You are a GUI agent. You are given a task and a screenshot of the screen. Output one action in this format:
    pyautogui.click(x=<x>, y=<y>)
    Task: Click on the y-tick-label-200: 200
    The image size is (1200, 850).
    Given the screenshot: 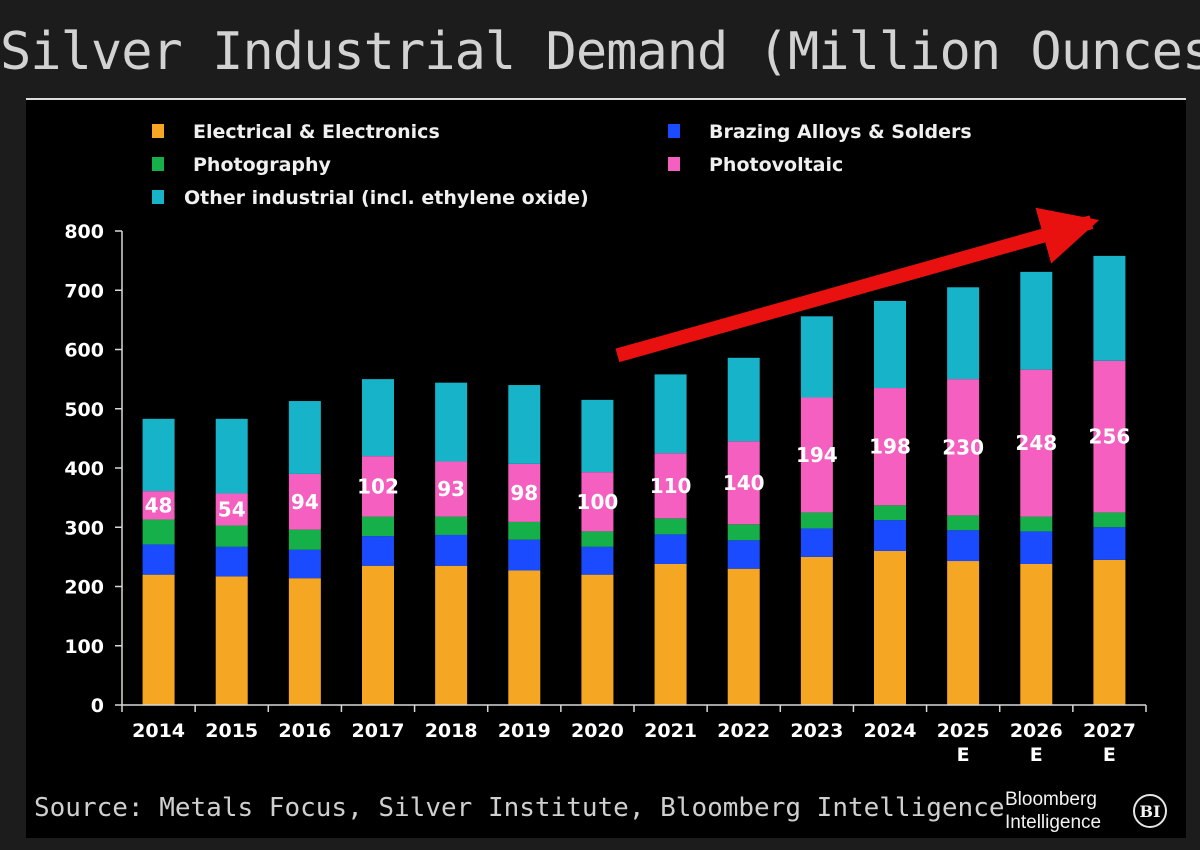 What is the action you would take?
    pyautogui.click(x=84, y=588)
    